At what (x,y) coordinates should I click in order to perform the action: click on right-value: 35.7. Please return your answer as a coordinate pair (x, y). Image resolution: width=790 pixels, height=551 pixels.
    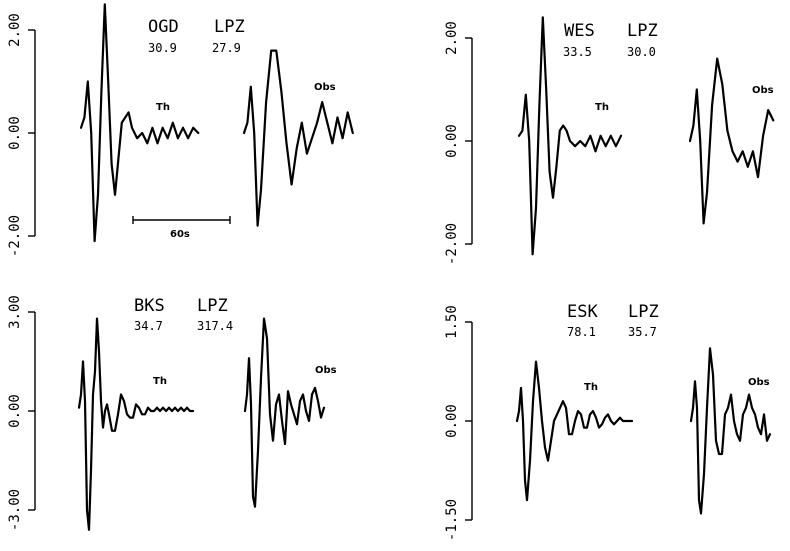
    Looking at the image, I should click on (642, 332).